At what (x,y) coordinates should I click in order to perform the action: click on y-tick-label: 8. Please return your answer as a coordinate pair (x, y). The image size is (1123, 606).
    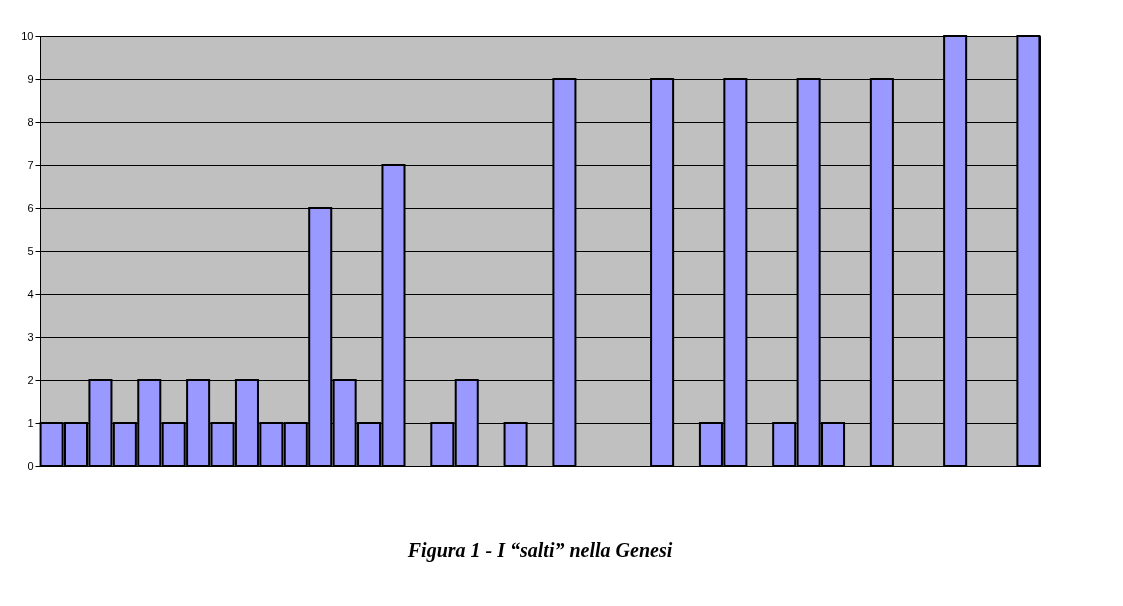
    Looking at the image, I should click on (30, 121).